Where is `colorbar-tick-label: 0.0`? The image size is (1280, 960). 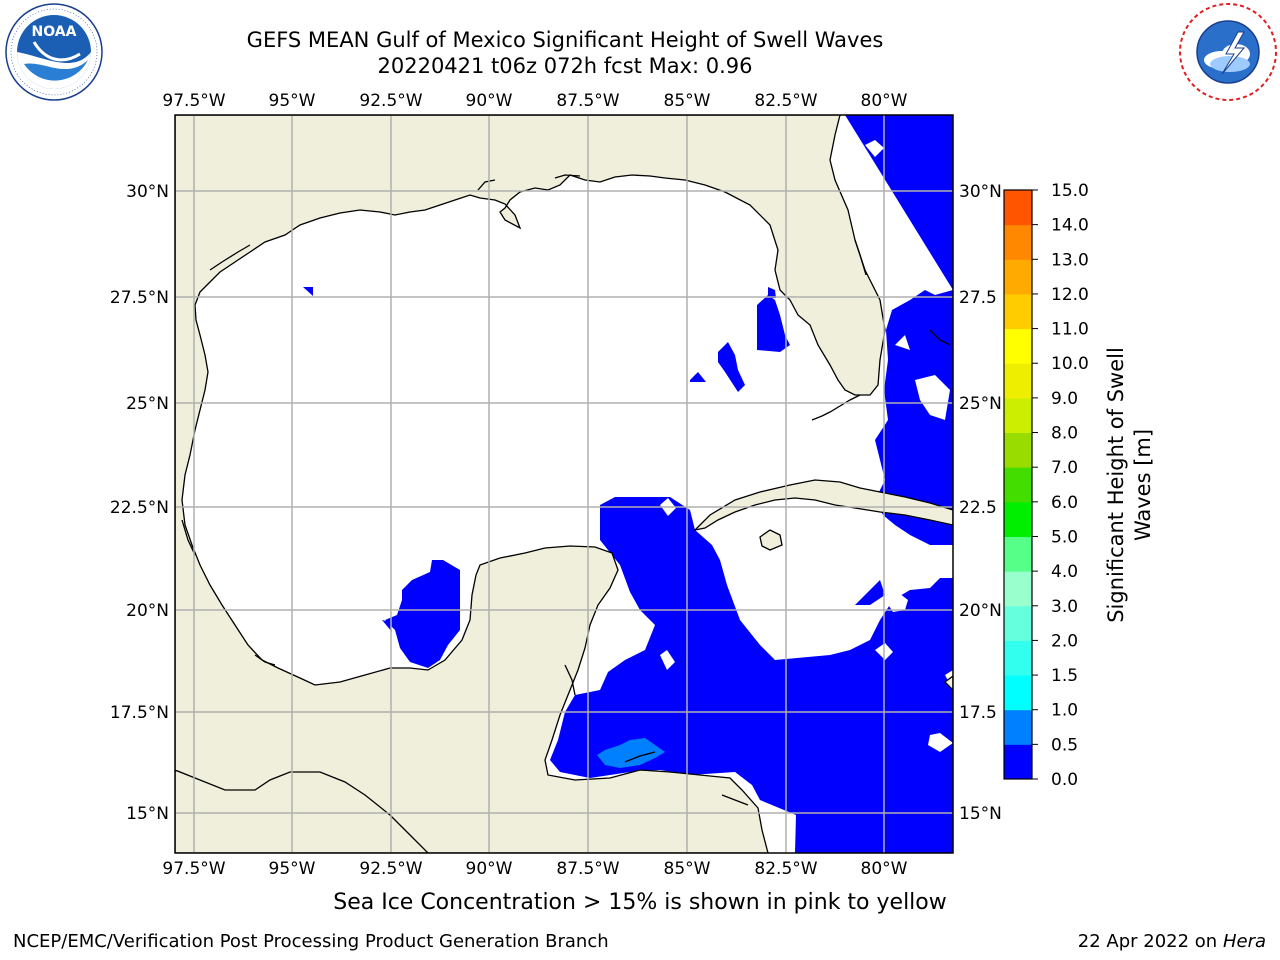 colorbar-tick-label: 0.0 is located at coordinates (1064, 780).